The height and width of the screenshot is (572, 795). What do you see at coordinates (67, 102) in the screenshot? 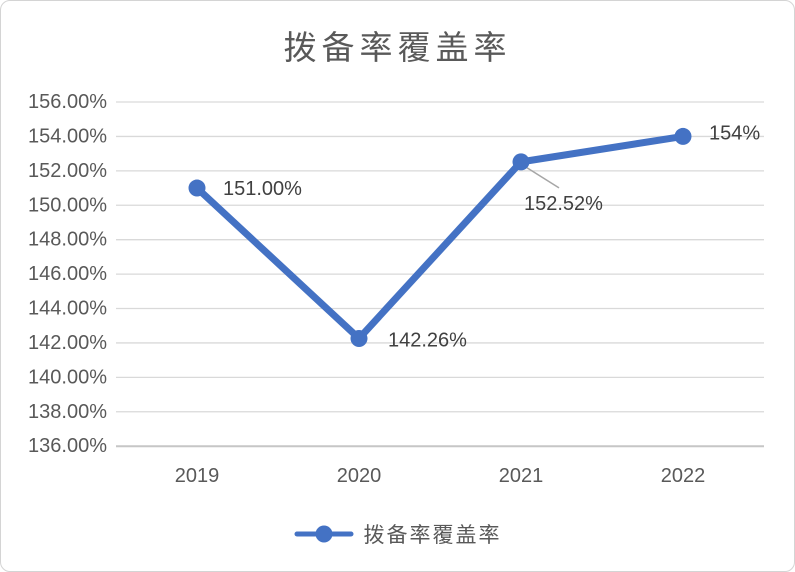
I see `y-tick-label: 156.00%` at bounding box center [67, 102].